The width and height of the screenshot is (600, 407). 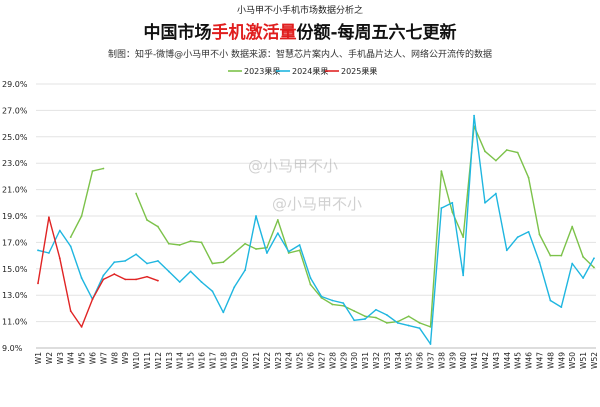 I want to click on x-tick-label: W4, so click(x=71, y=358).